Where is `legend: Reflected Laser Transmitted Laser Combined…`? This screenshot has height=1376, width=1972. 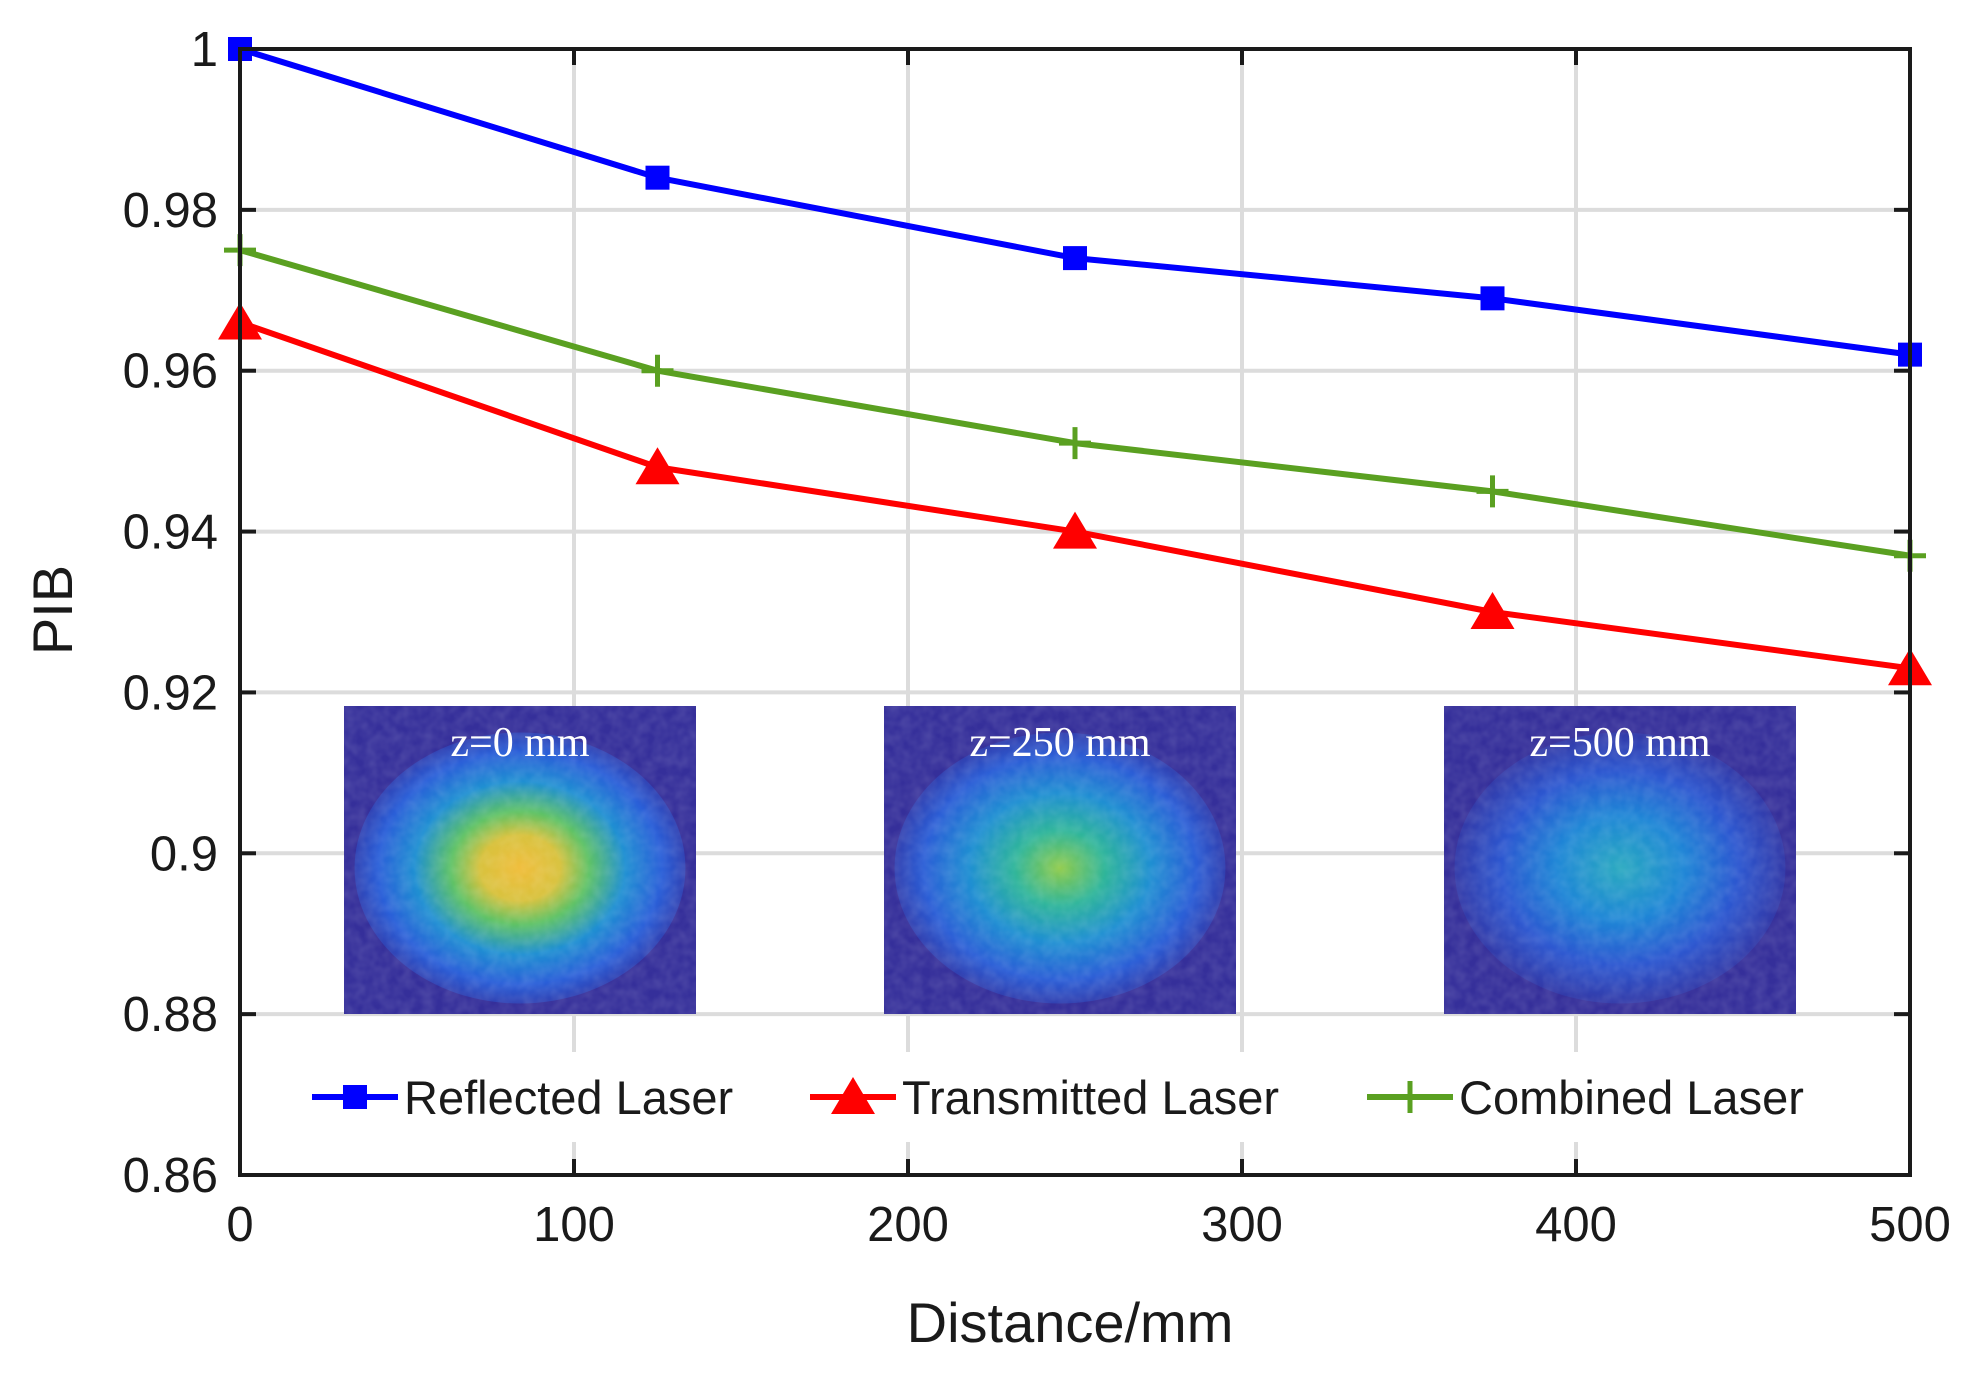
legend: Reflected Laser Transmitted Laser Combined… is located at coordinates (1083, 1097).